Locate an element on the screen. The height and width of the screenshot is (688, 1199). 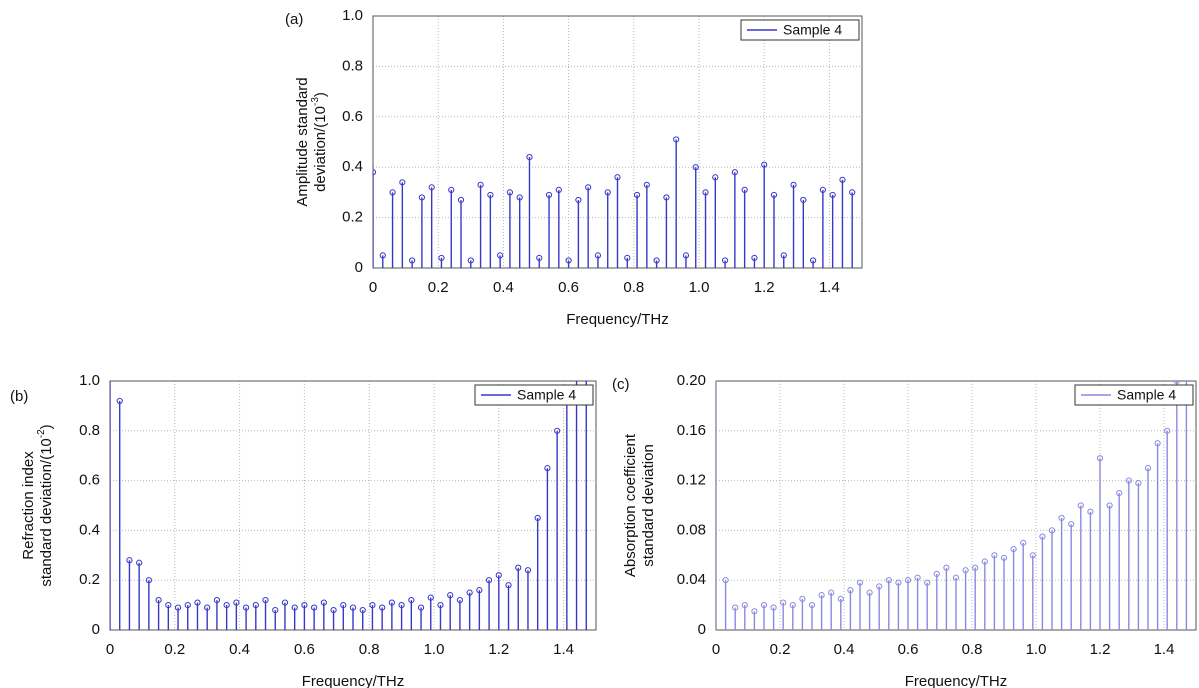
y-axis-label: Absorption coefficientstandard deviation is located at coordinates (639, 505).